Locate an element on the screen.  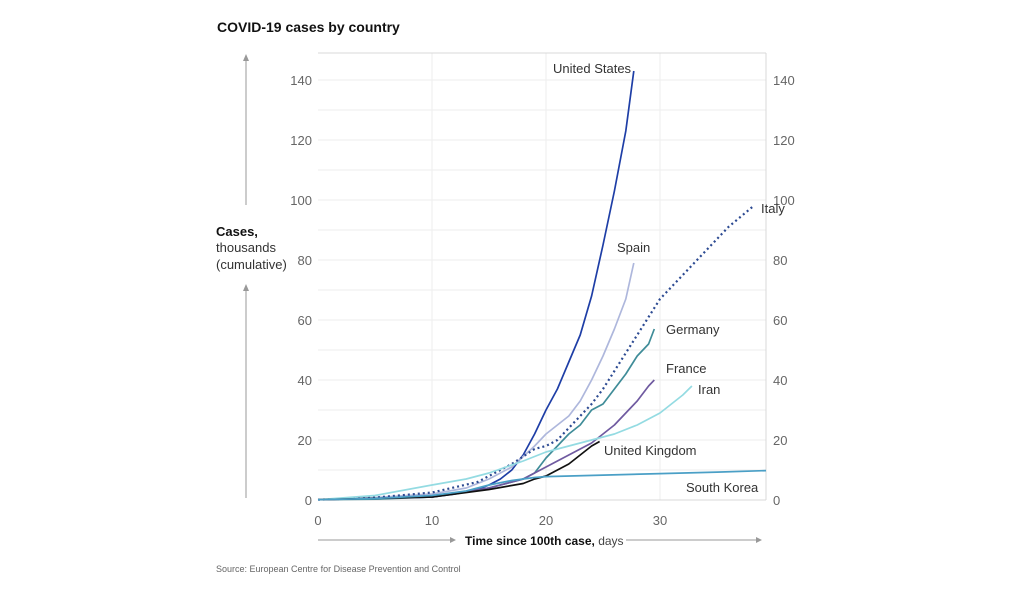
y-tick-label-left: 100 is located at coordinates (301, 200).